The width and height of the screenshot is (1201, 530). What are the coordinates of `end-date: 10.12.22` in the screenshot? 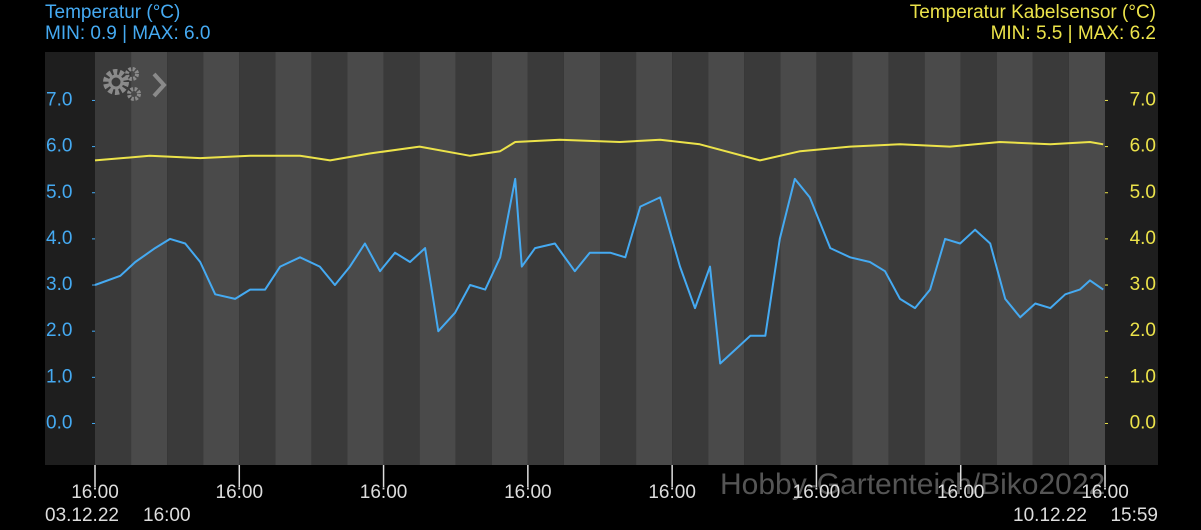 It's located at (1050, 515).